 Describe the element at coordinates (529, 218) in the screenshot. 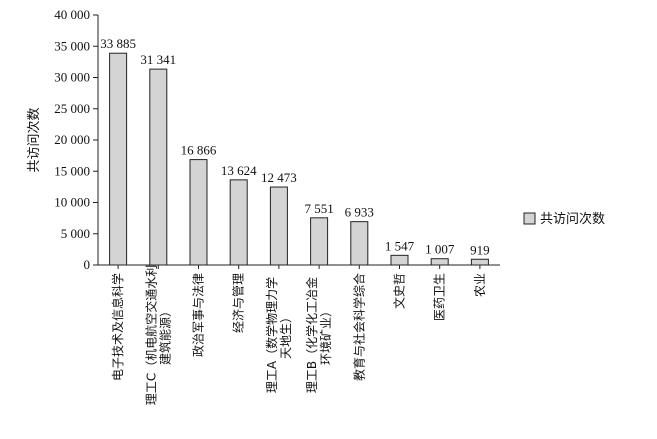

I see `legend-swatch` at that location.